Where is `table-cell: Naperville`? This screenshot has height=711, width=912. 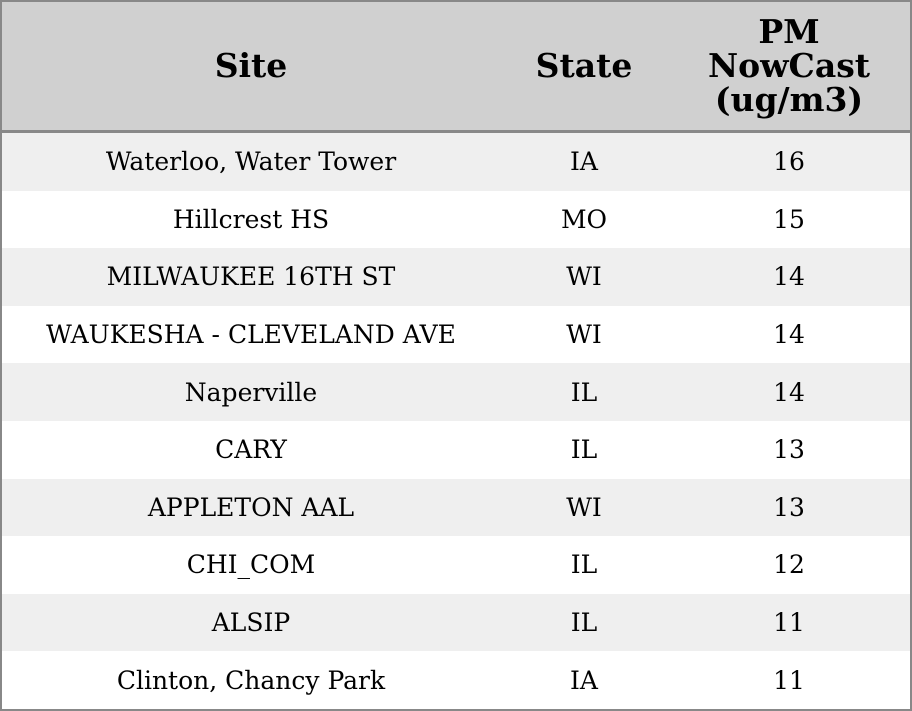
table-cell: Naperville is located at coordinates (251, 392).